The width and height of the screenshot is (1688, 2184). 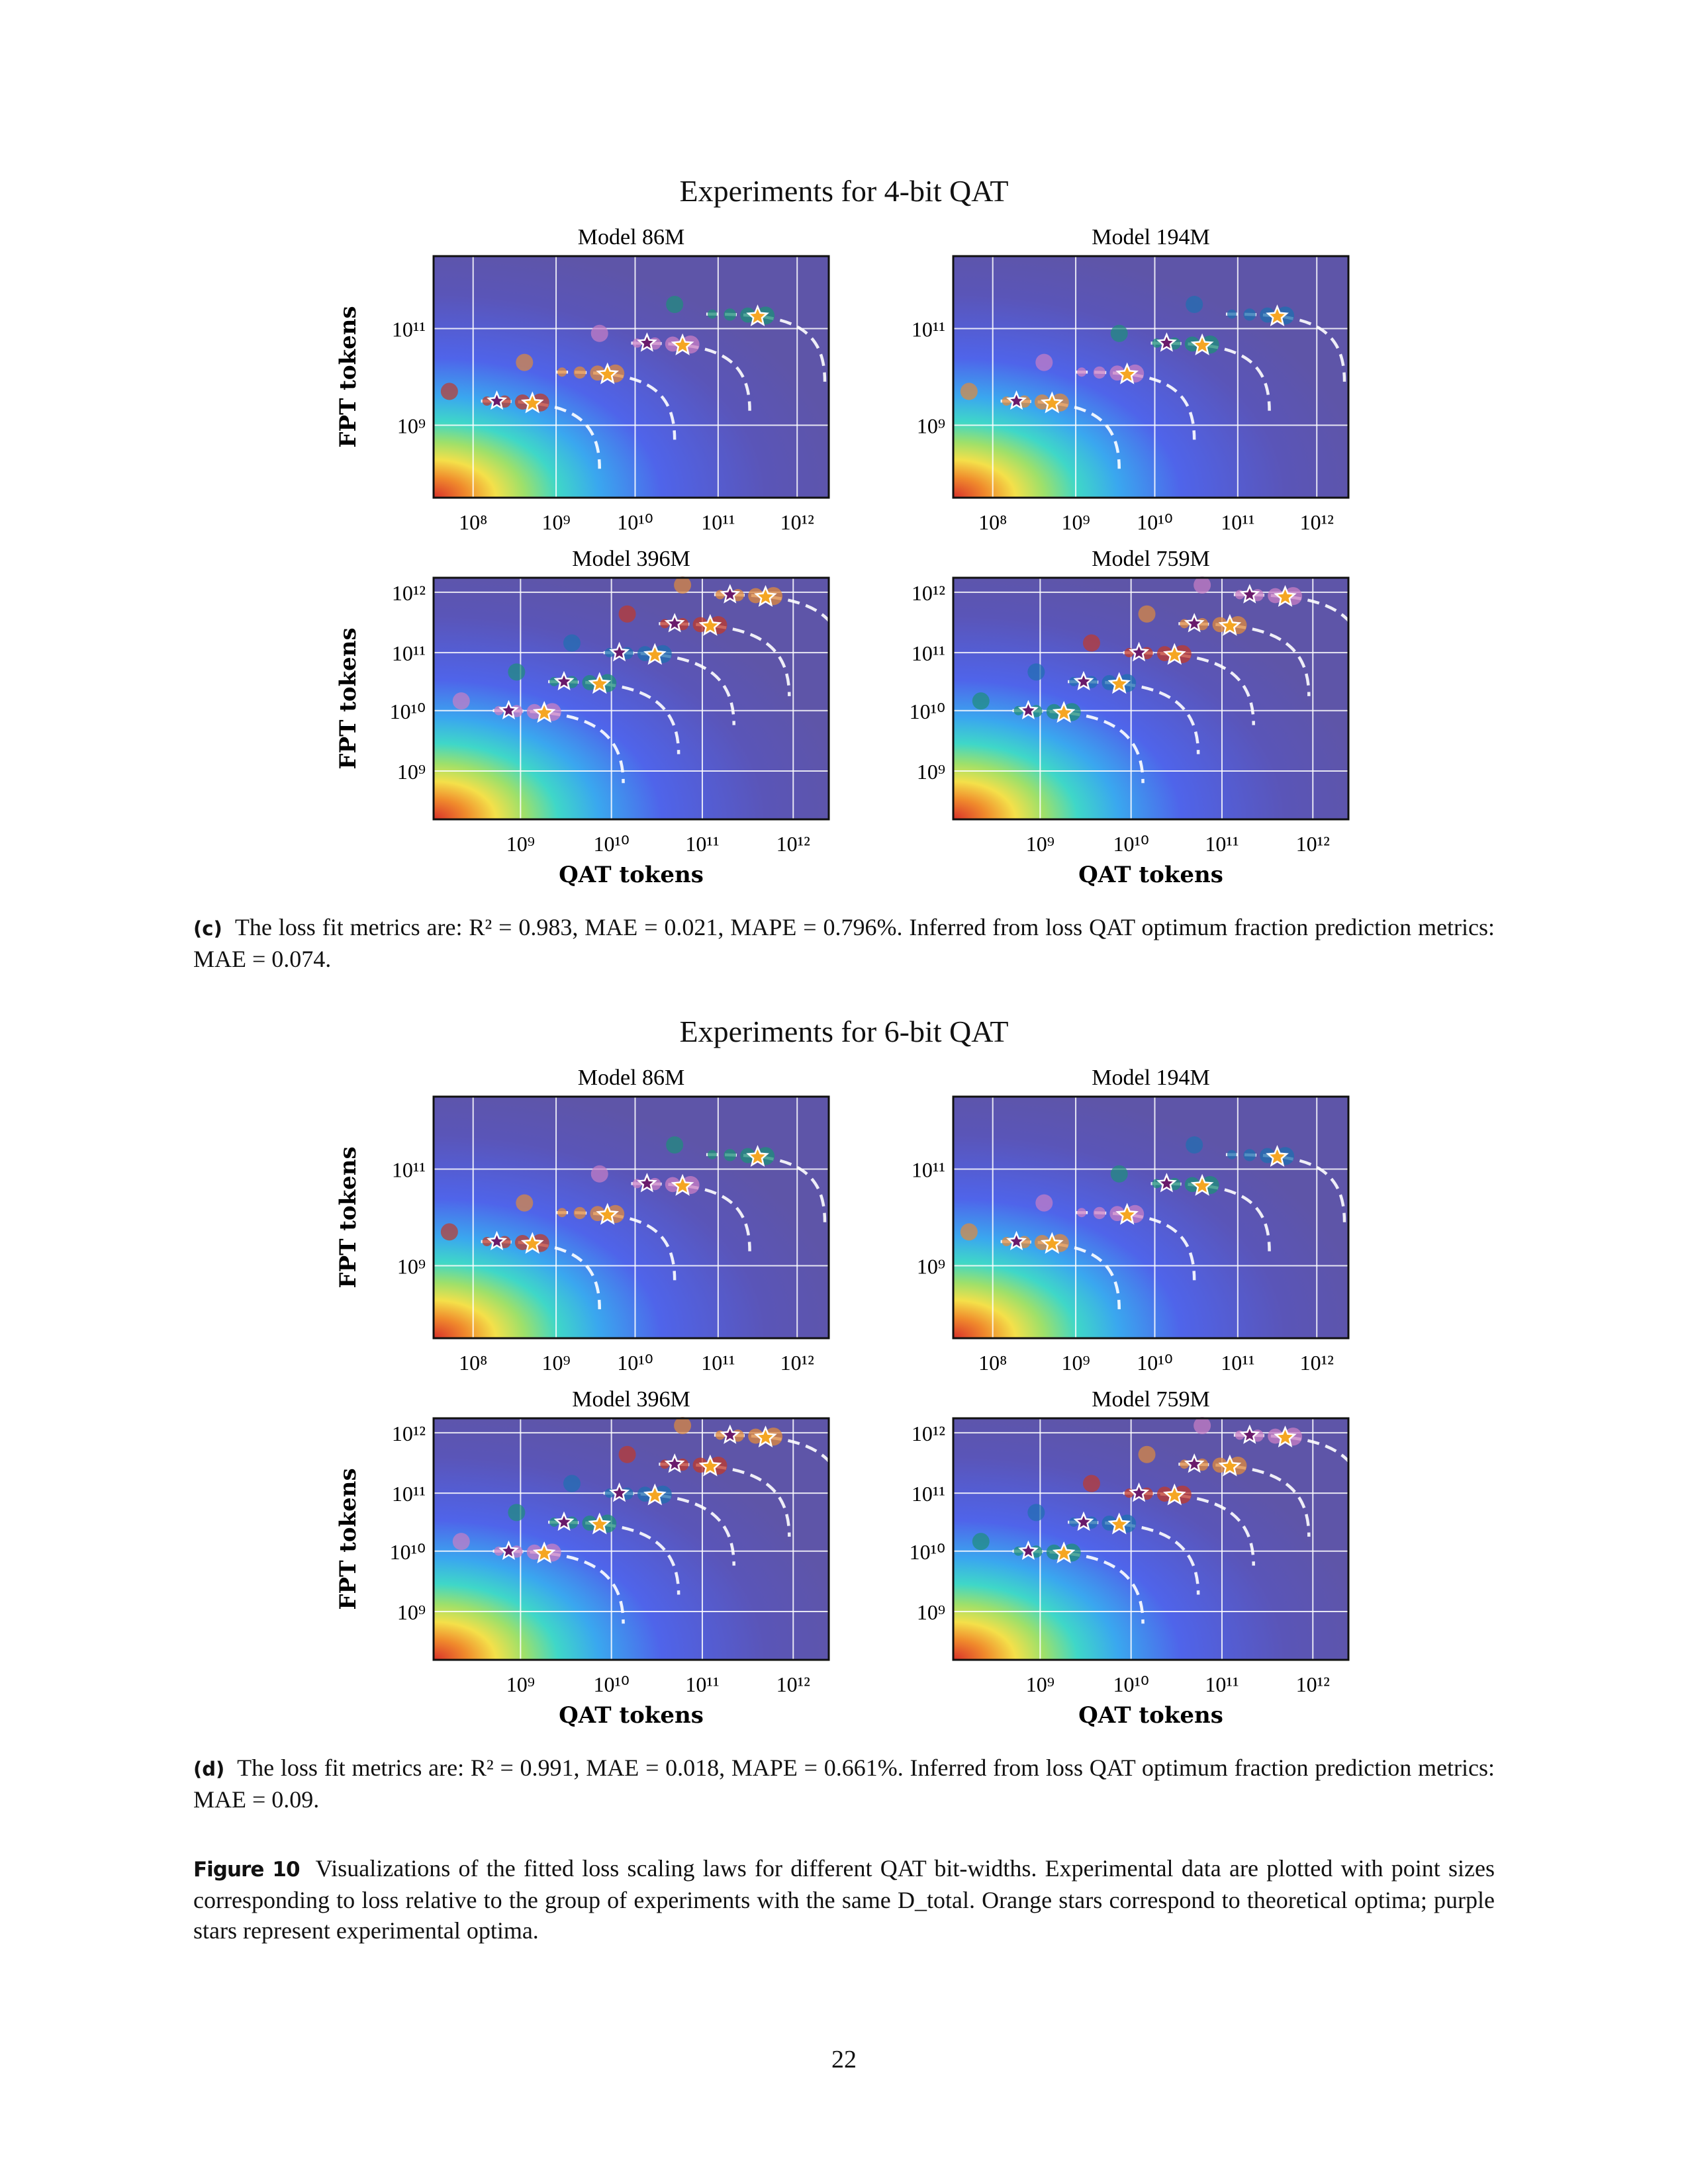 What do you see at coordinates (635, 522) in the screenshot?
I see `x-tick-label: 10¹⁰` at bounding box center [635, 522].